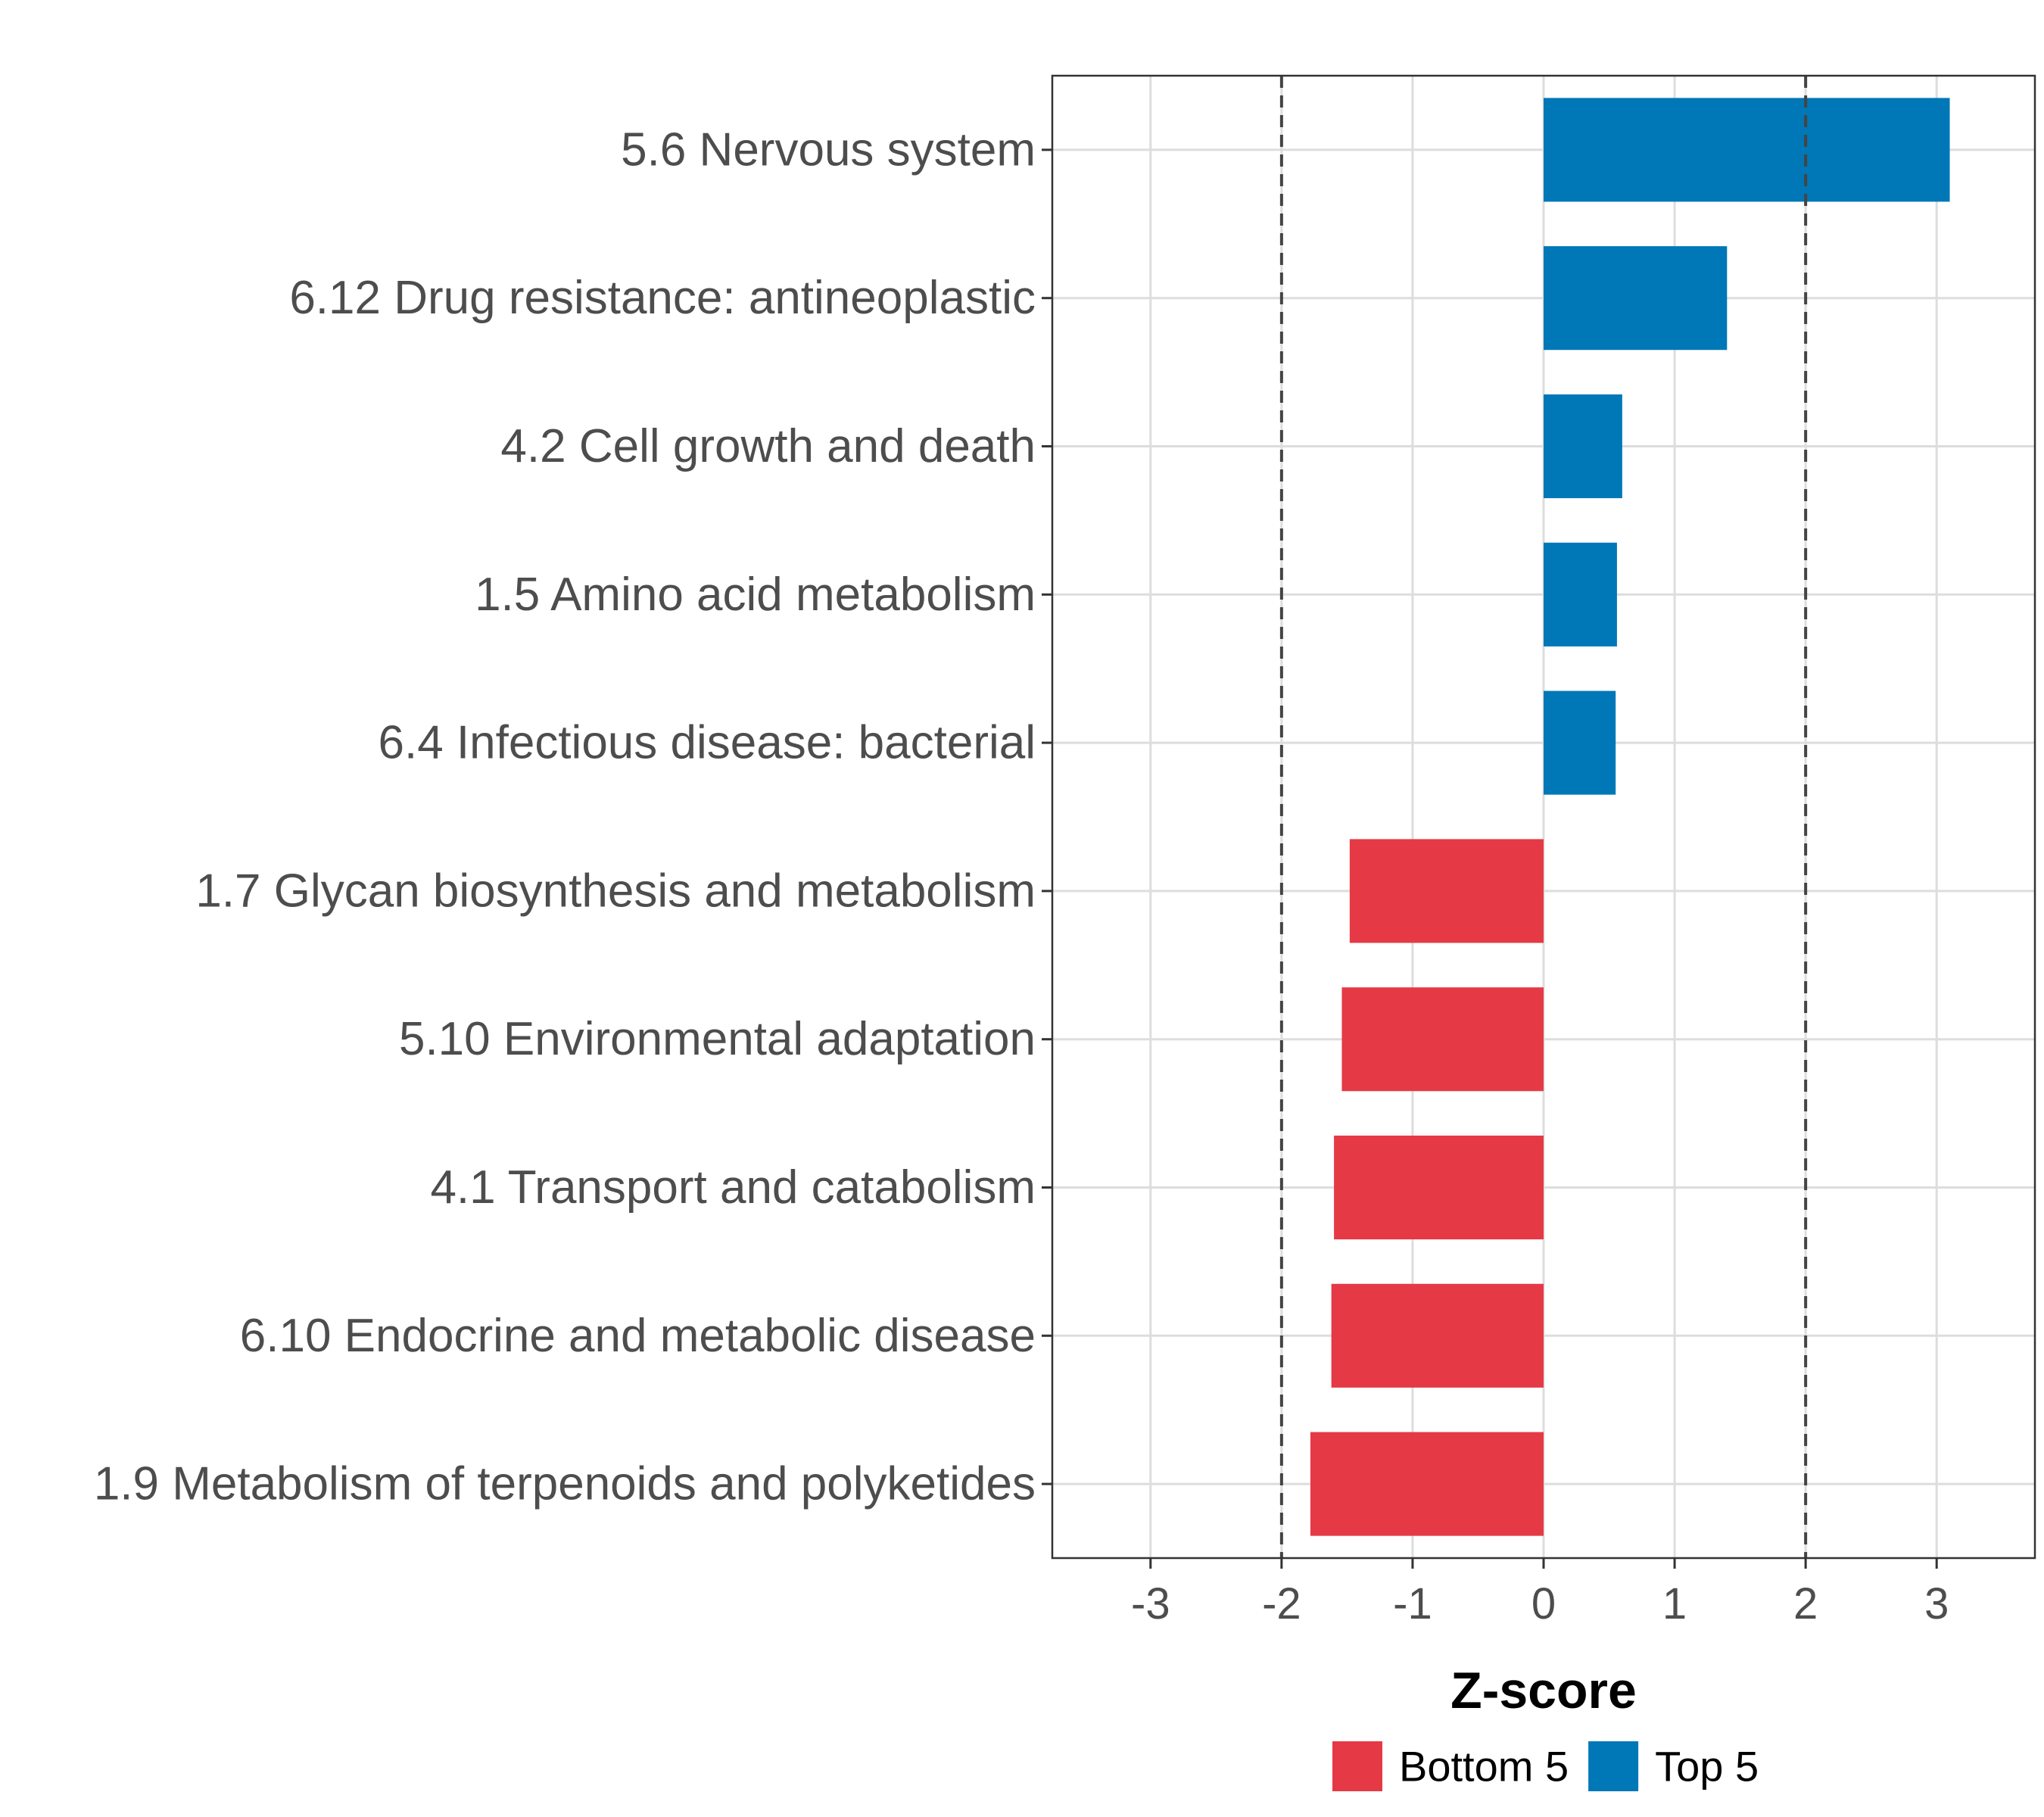 This screenshot has height=1817, width=2044. I want to click on x-tick-label: -1, so click(1412, 1603).